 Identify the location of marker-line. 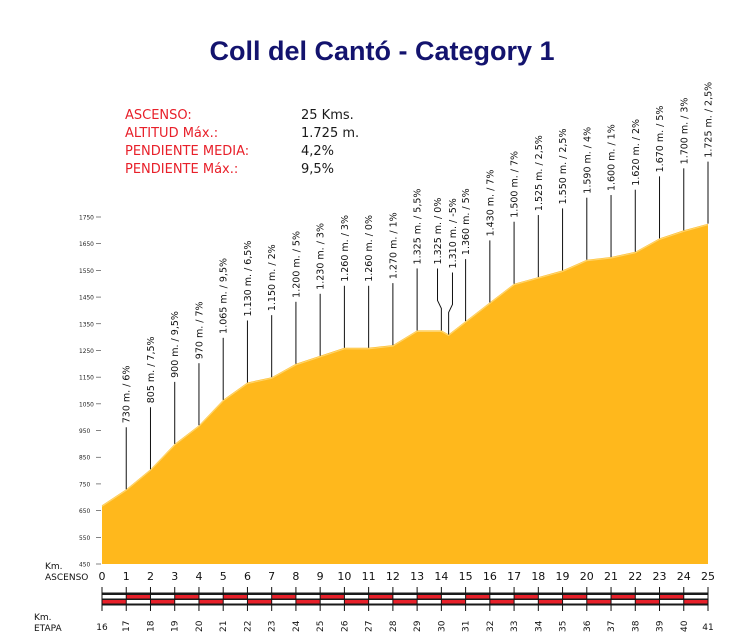
(439, 299).